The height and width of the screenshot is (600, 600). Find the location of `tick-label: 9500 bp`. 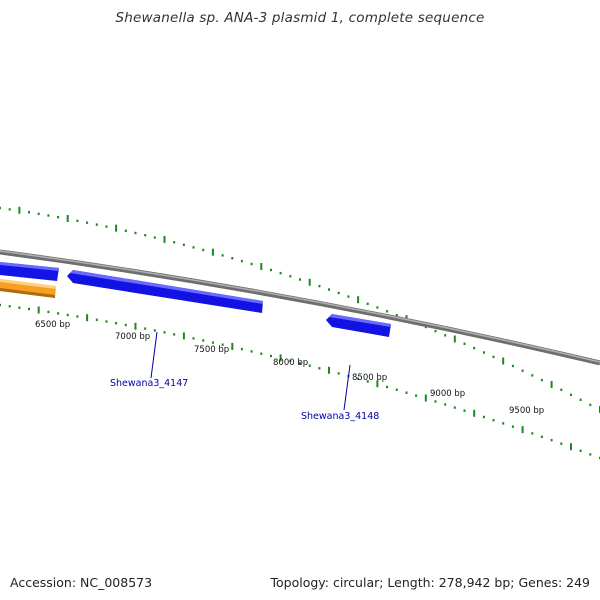

tick-label: 9500 bp is located at coordinates (526, 411).